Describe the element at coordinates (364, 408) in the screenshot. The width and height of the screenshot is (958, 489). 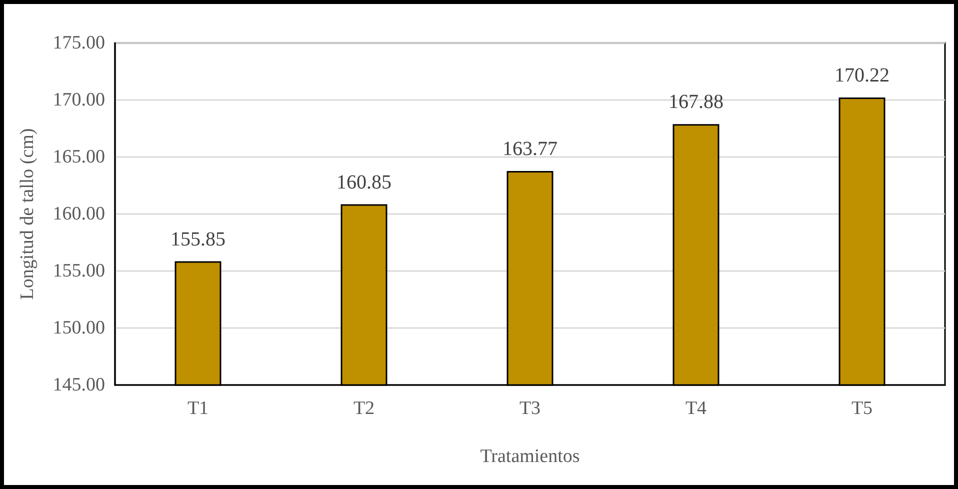
I see `x-tick-label: T2` at that location.